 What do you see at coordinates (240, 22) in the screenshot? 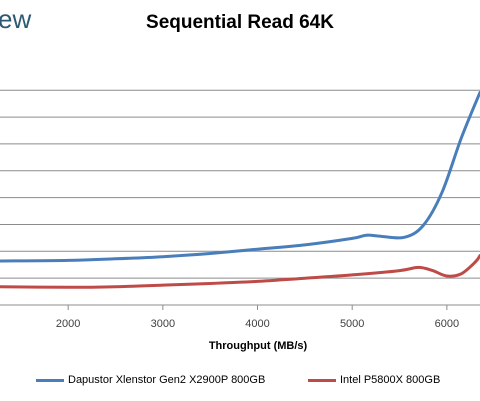
I see `chart-title: Sequential Read 64K` at bounding box center [240, 22].